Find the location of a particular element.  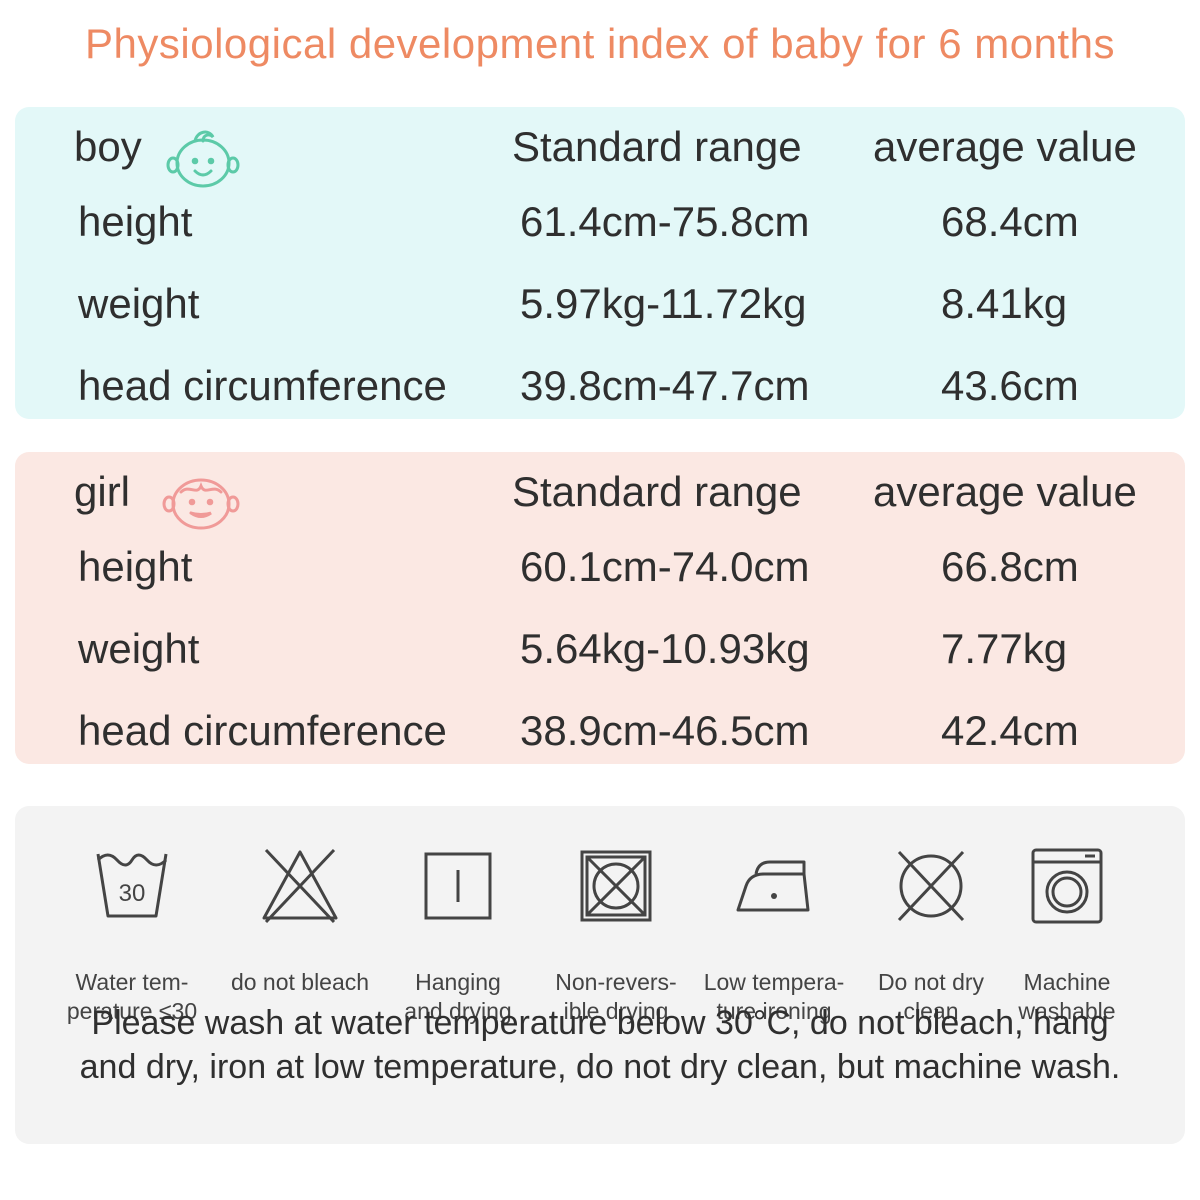

table-row: head circumference 38.9cm-46.5cm 42.4cm is located at coordinates (600, 731).